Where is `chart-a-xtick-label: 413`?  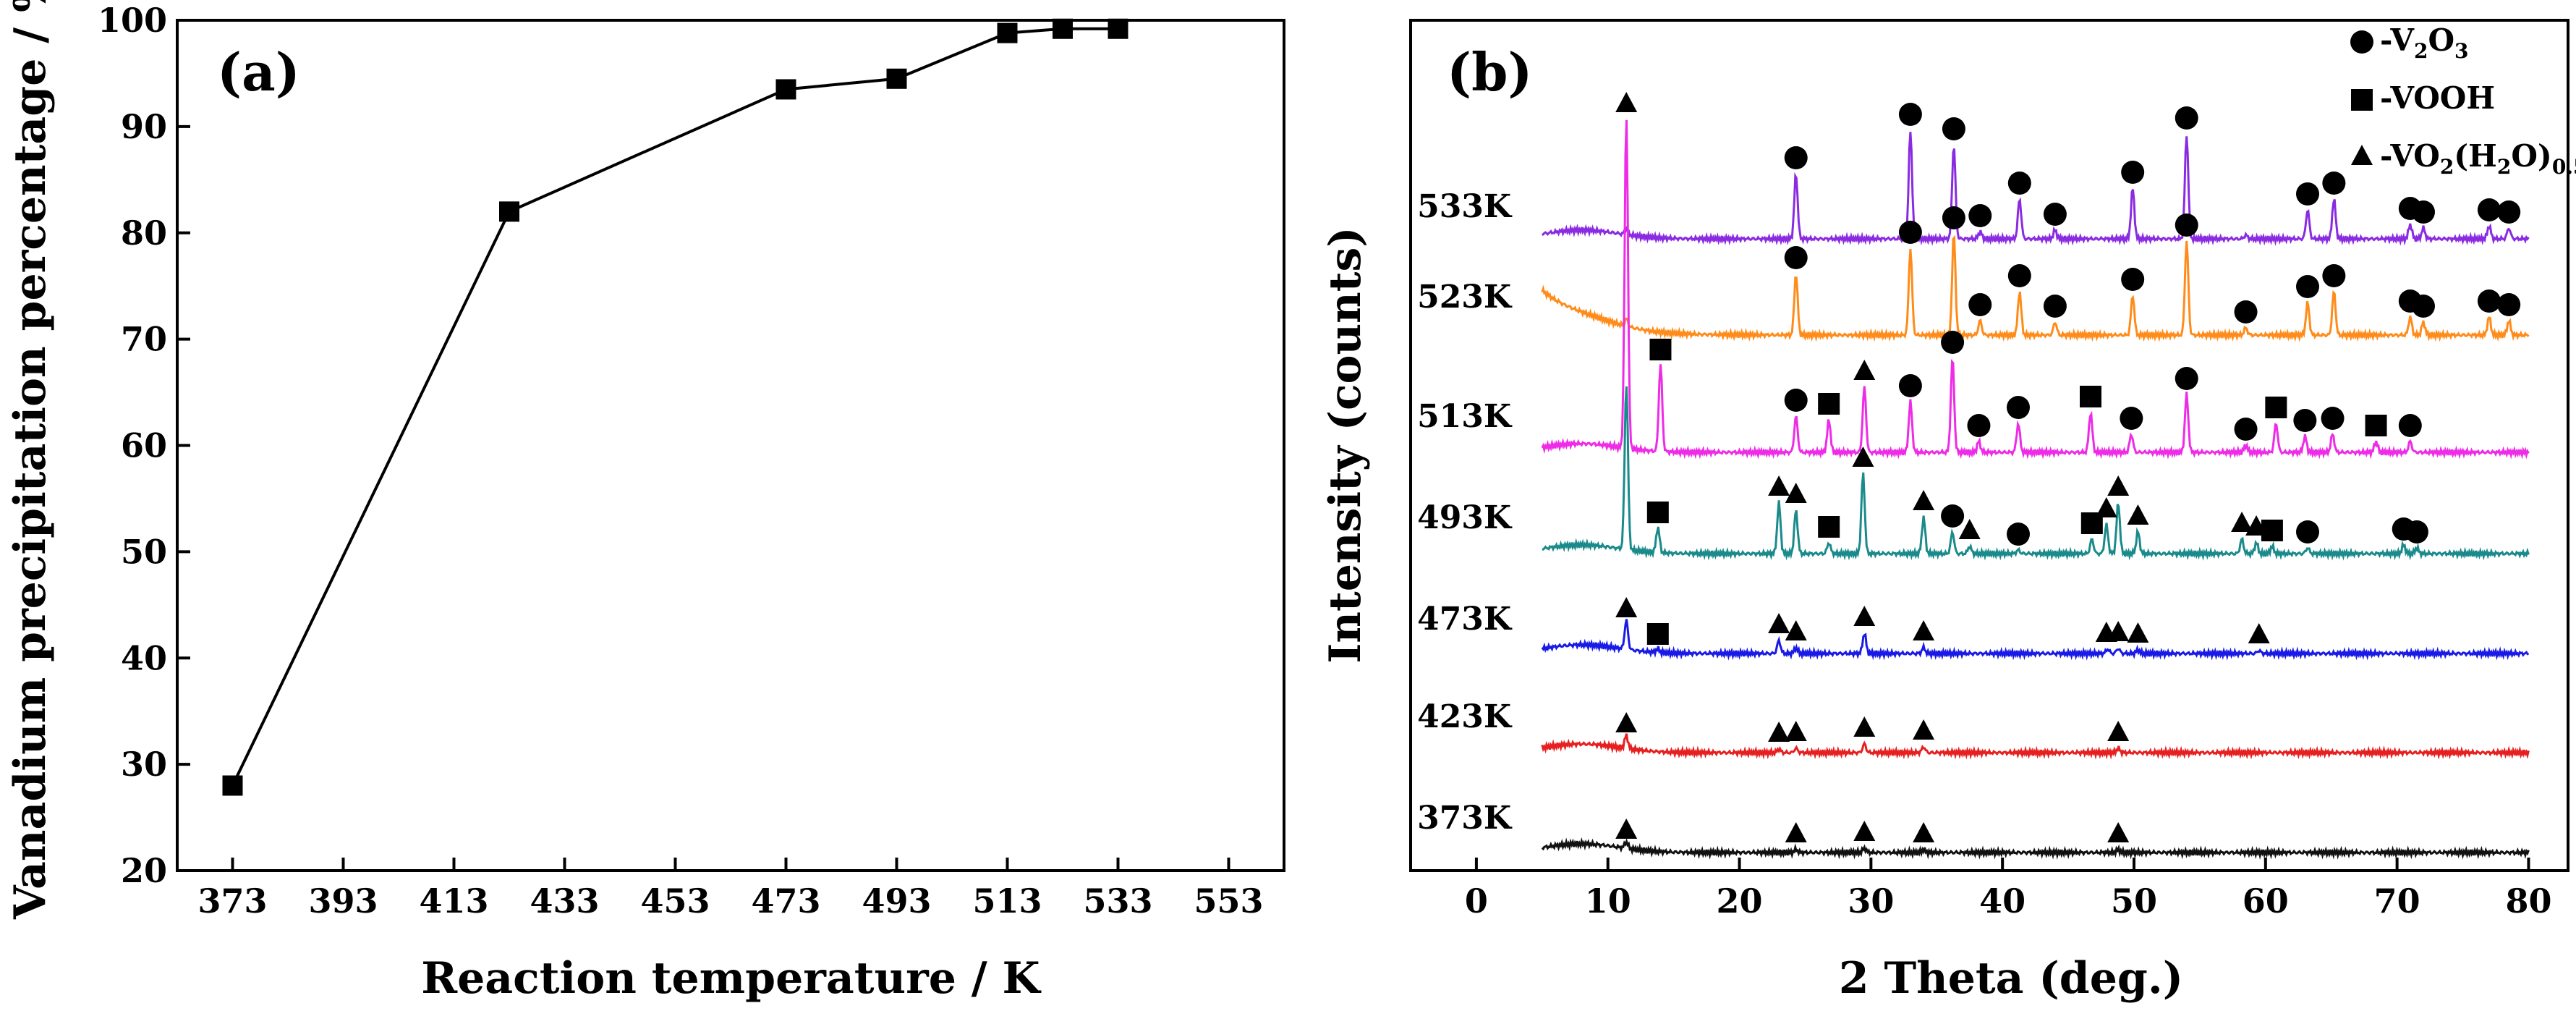 chart-a-xtick-label: 413 is located at coordinates (453, 901).